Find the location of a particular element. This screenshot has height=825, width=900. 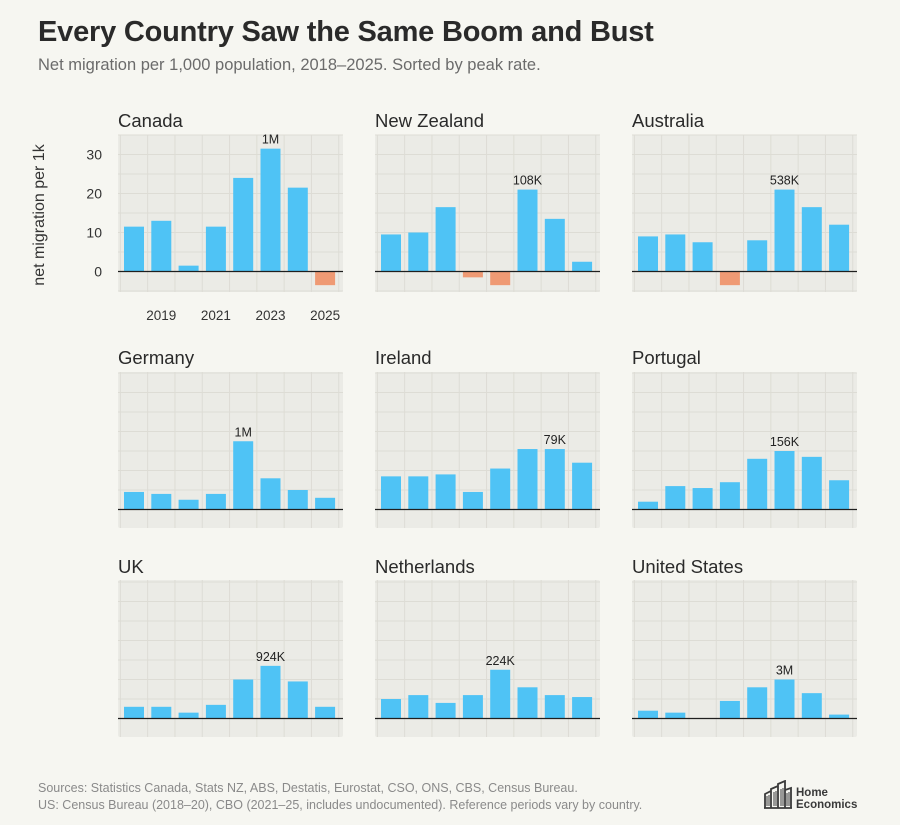

peak-label: 108K is located at coordinates (528, 181).